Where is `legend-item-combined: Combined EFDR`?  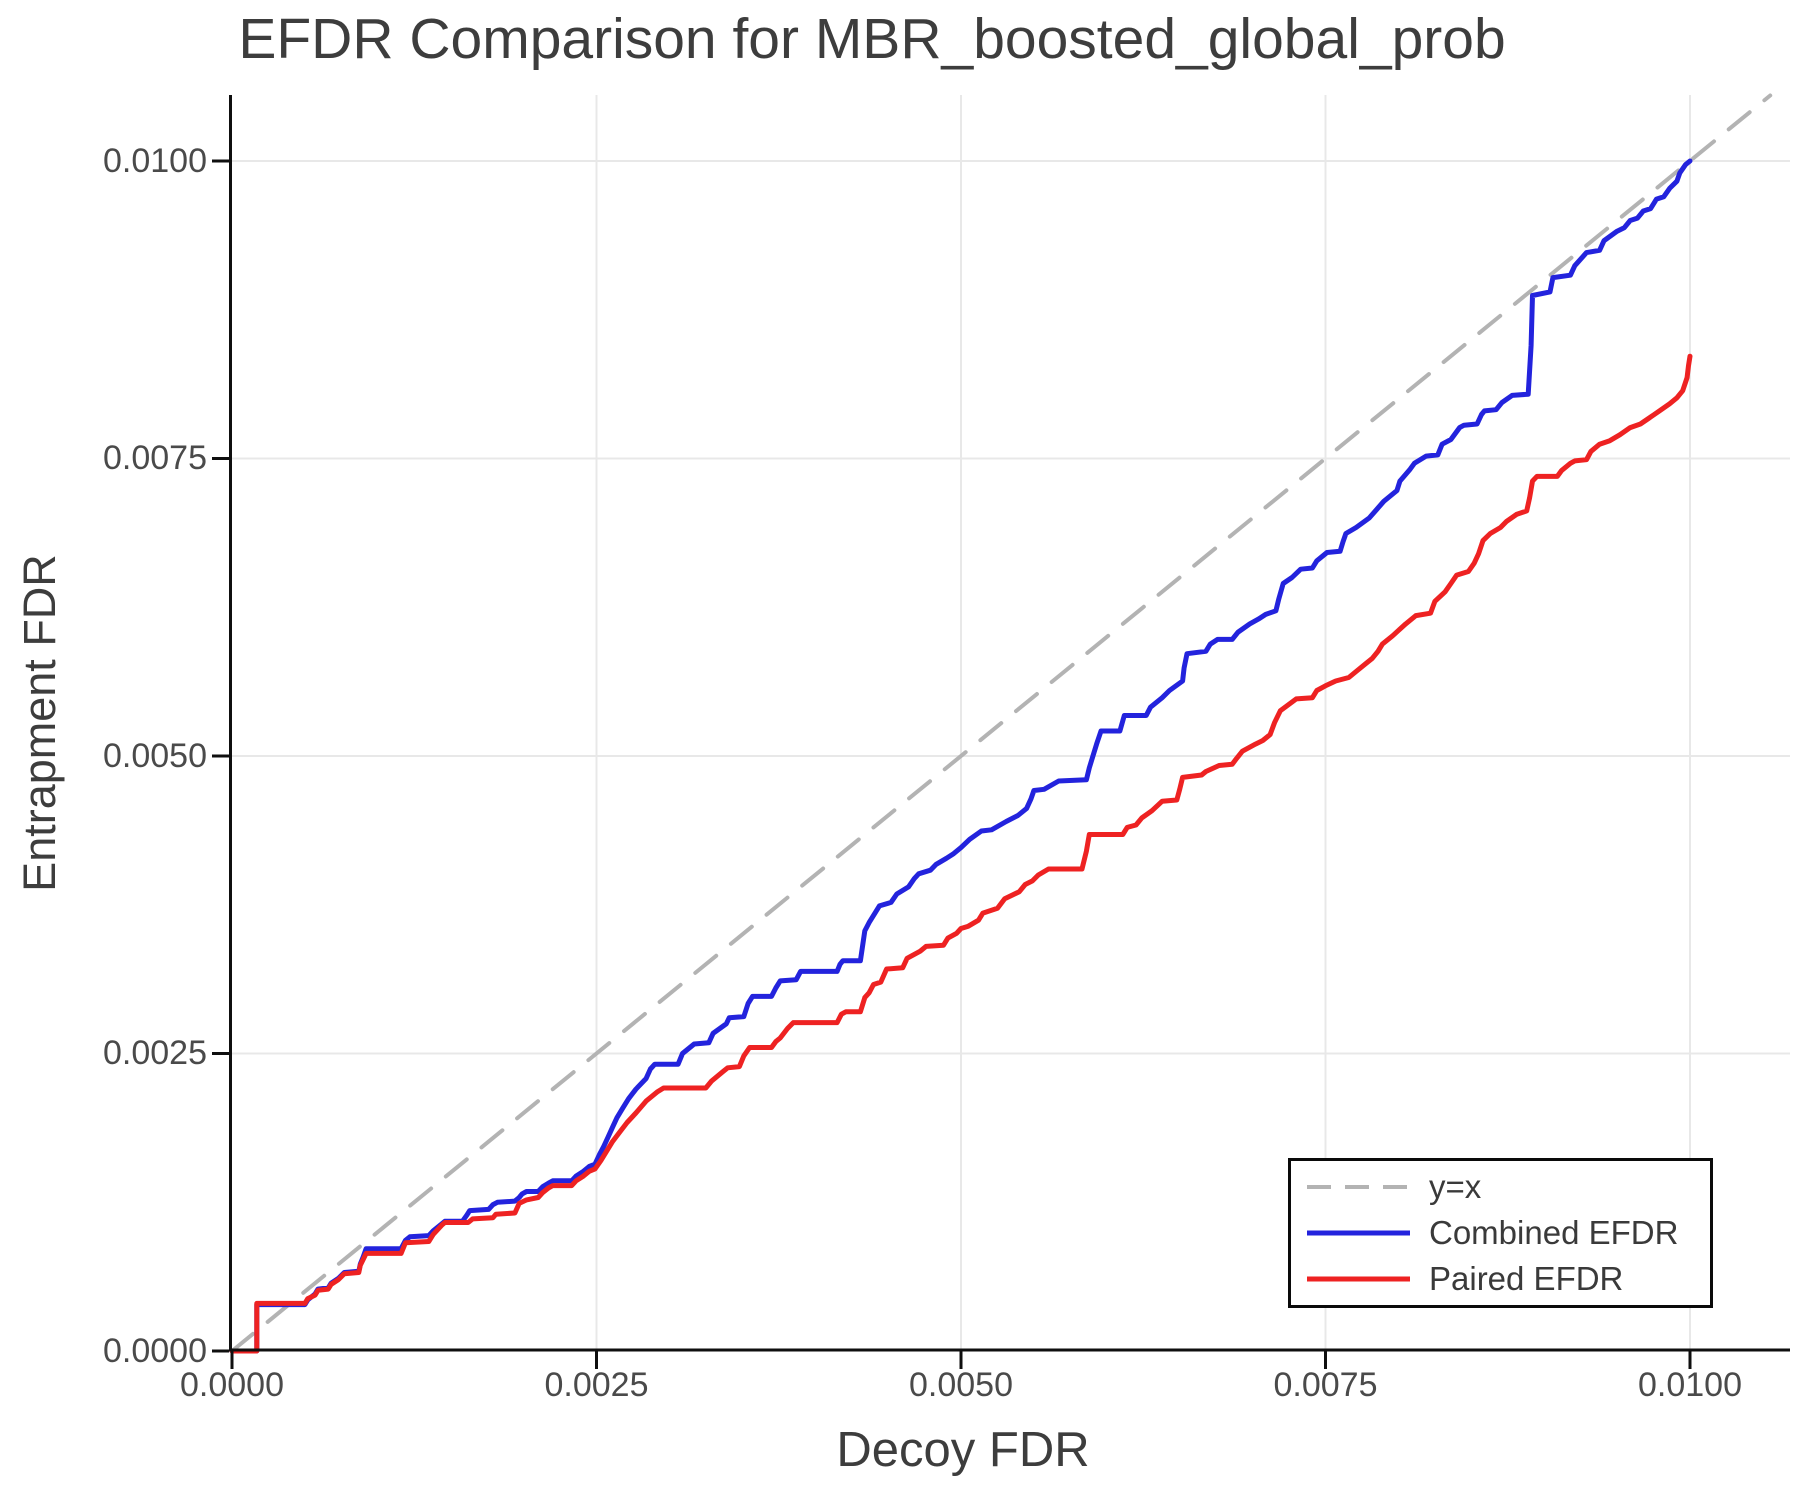 legend-item-combined: Combined EFDR is located at coordinates (1507, 1233).